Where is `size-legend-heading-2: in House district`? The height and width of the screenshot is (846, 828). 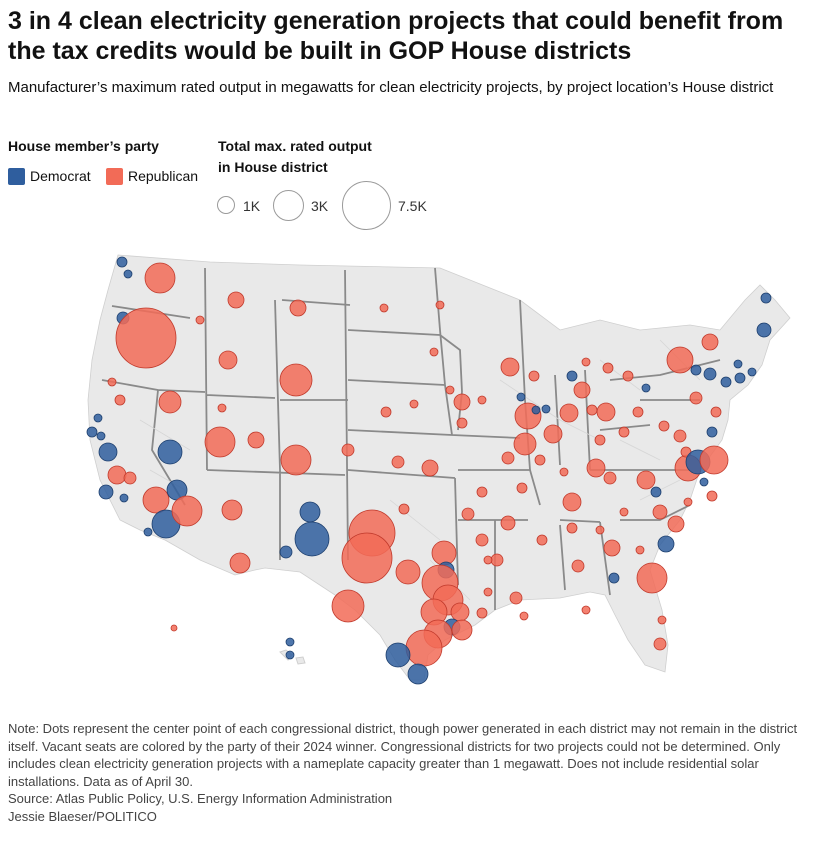
size-legend-heading-2: in House district is located at coordinates (273, 167).